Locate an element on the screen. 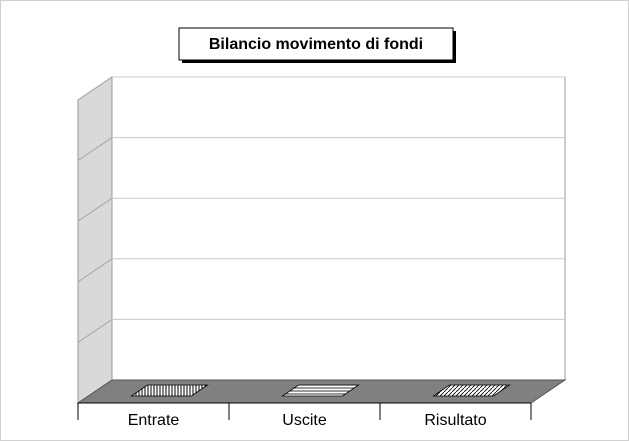 The width and height of the screenshot is (629, 441). x-tick-label: Risultato is located at coordinates (455, 420).